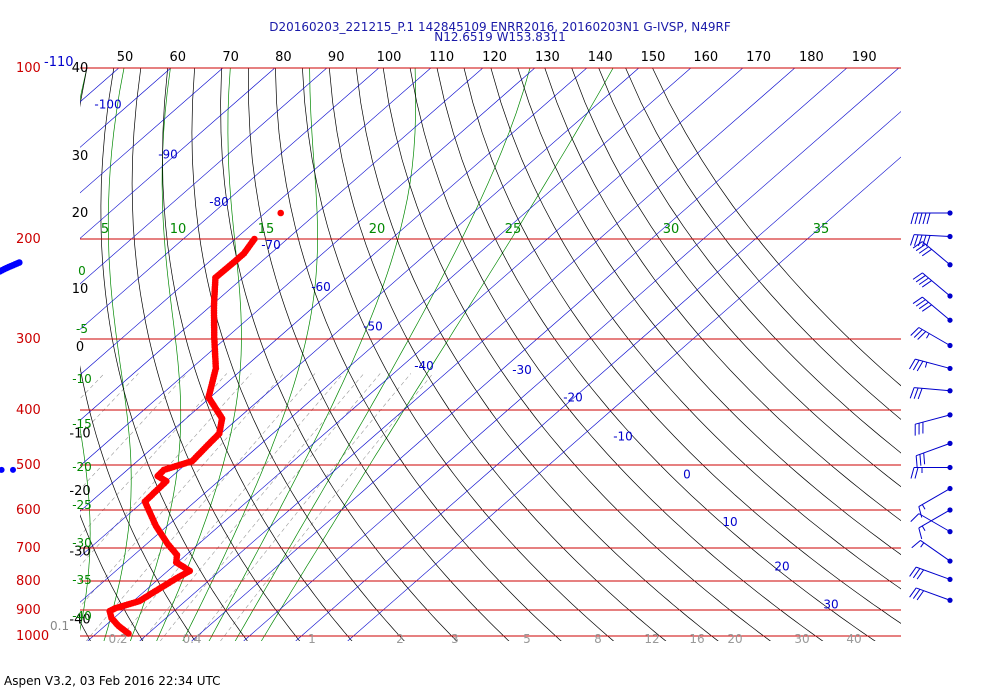  I want to click on moist-adiabat-top-label: 5, so click(105, 229).